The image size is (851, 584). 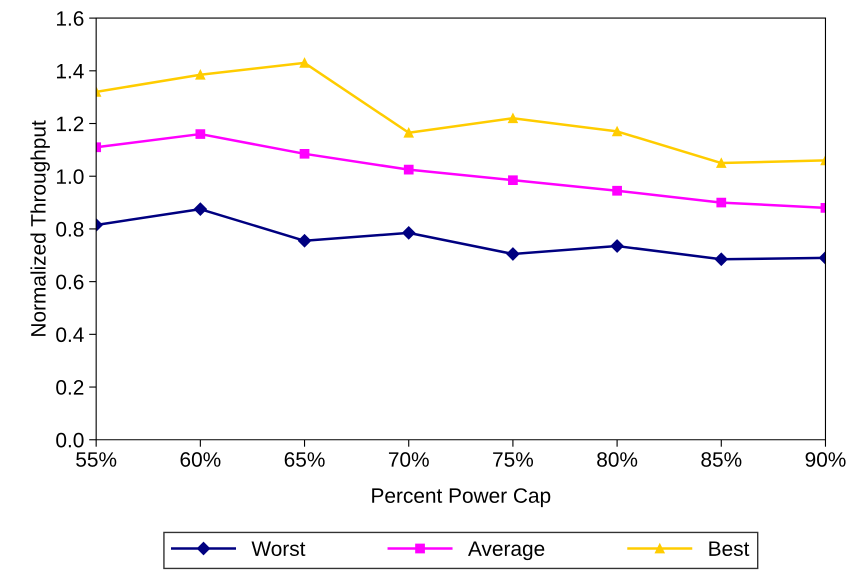 What do you see at coordinates (461, 498) in the screenshot?
I see `x-axis-title: Percent Power Cap` at bounding box center [461, 498].